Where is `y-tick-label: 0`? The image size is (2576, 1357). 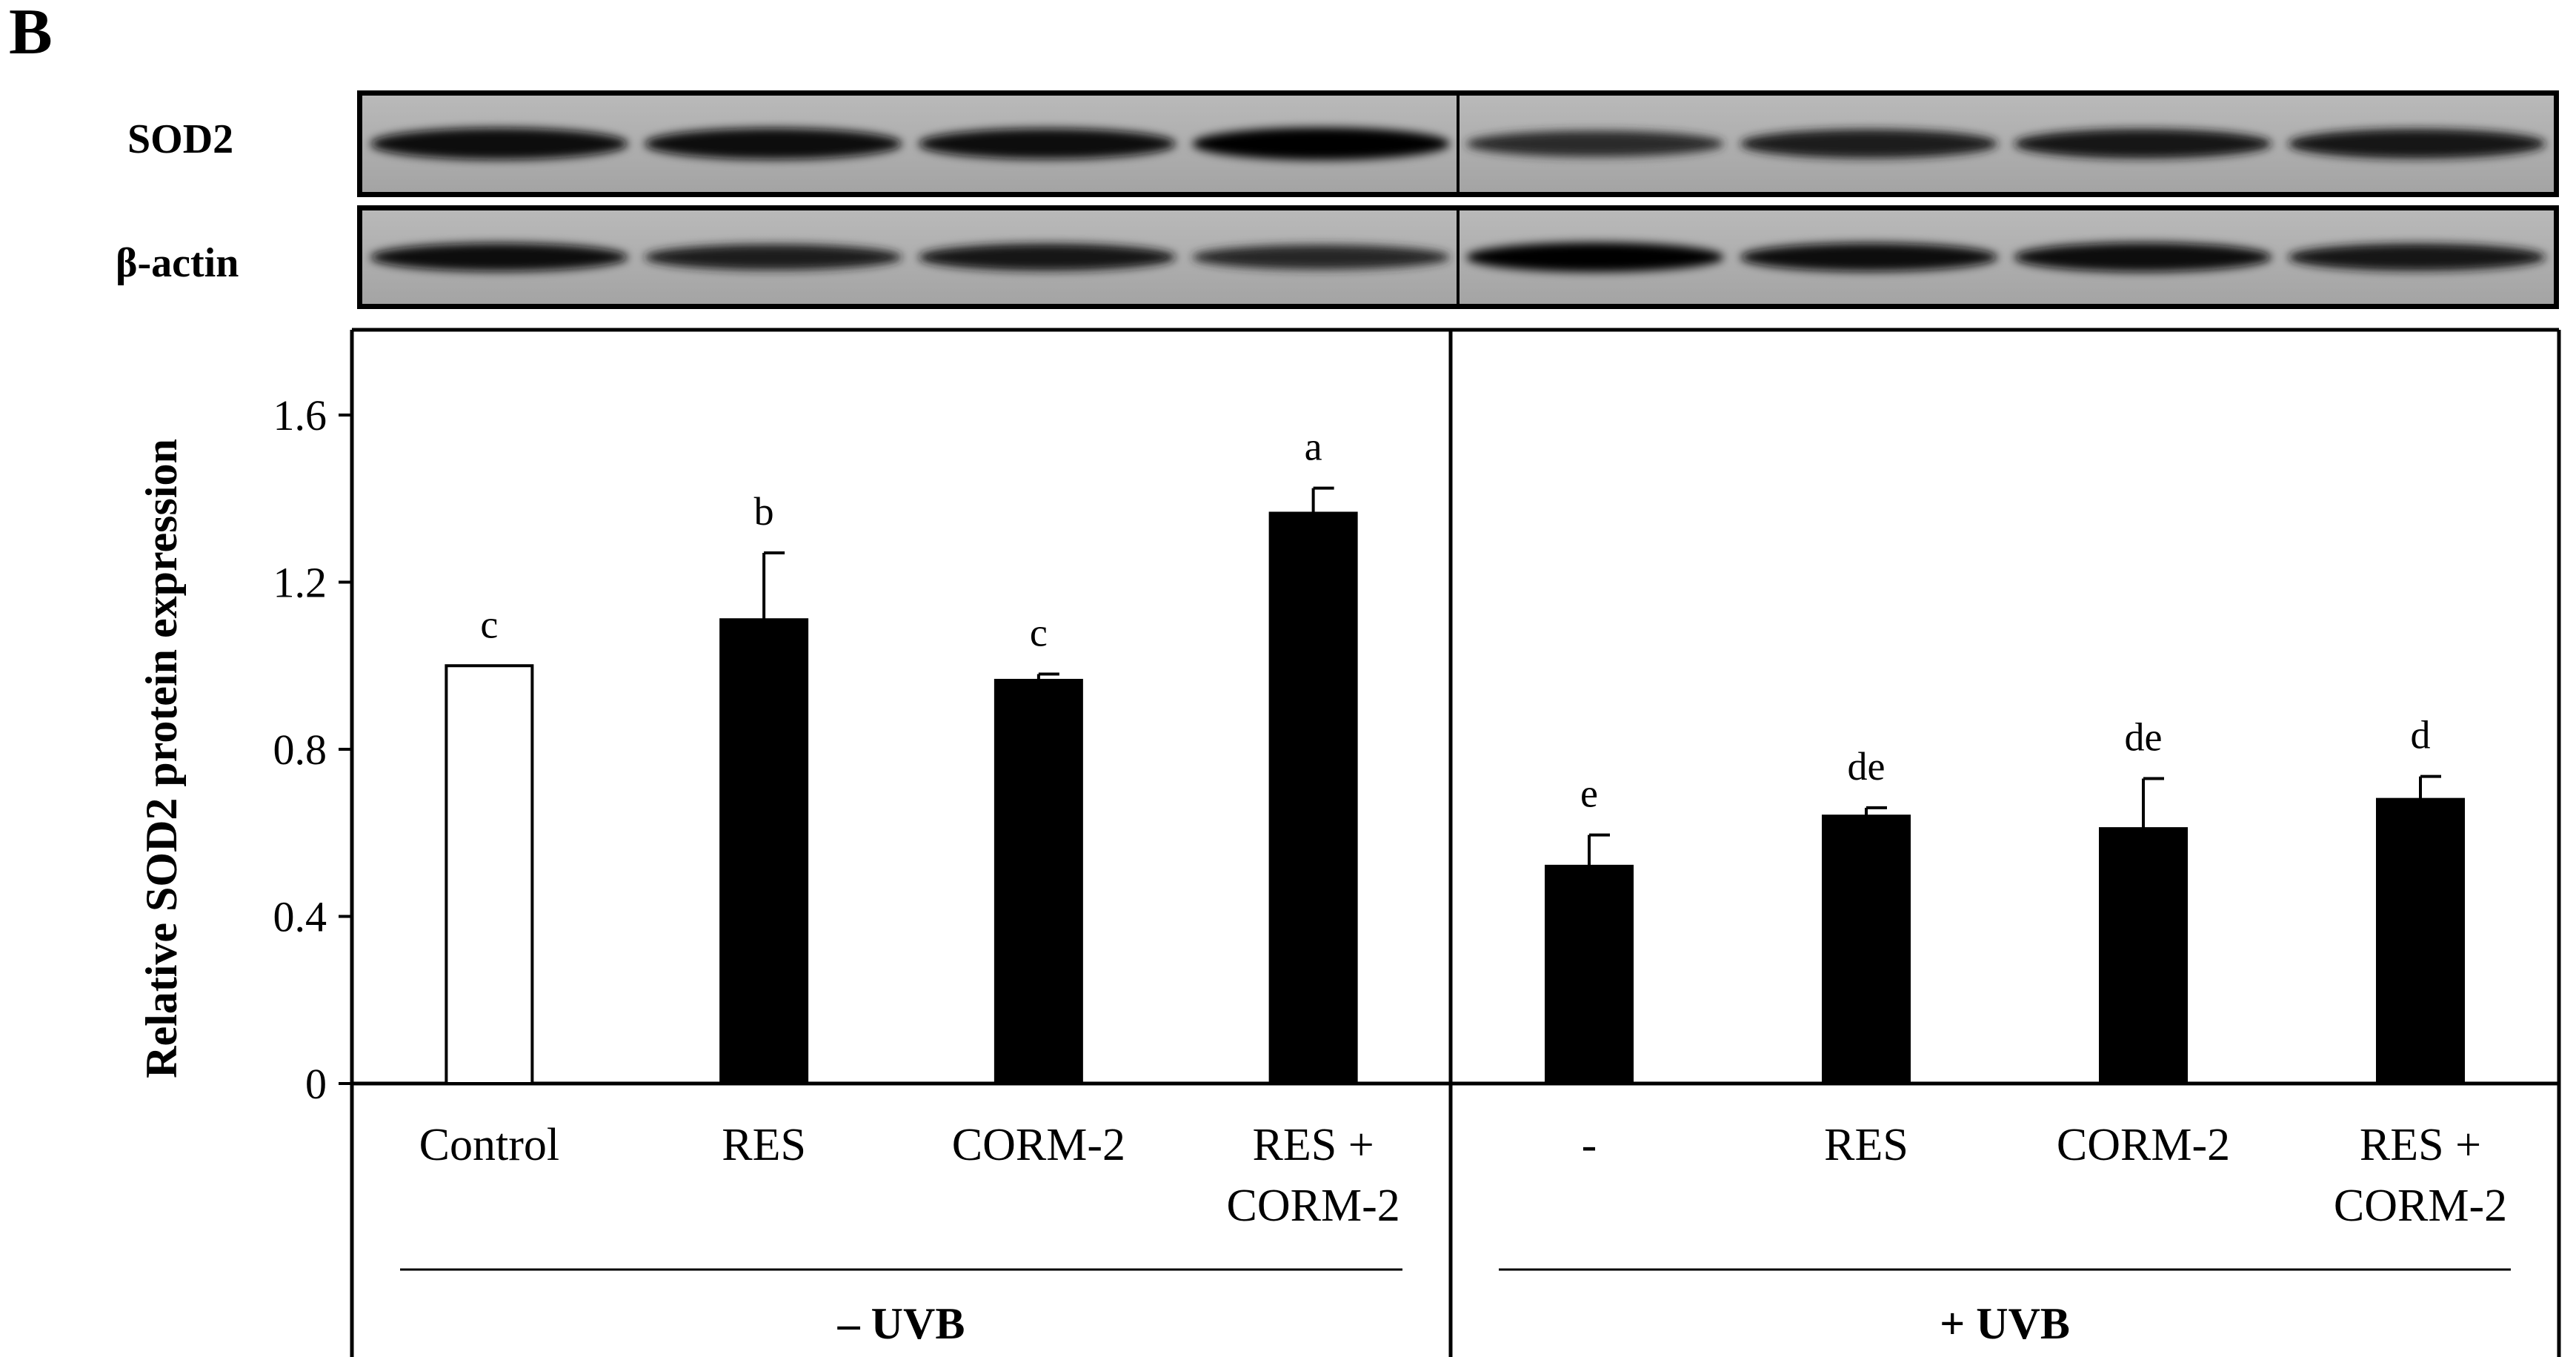
y-tick-label: 0 is located at coordinates (316, 1084).